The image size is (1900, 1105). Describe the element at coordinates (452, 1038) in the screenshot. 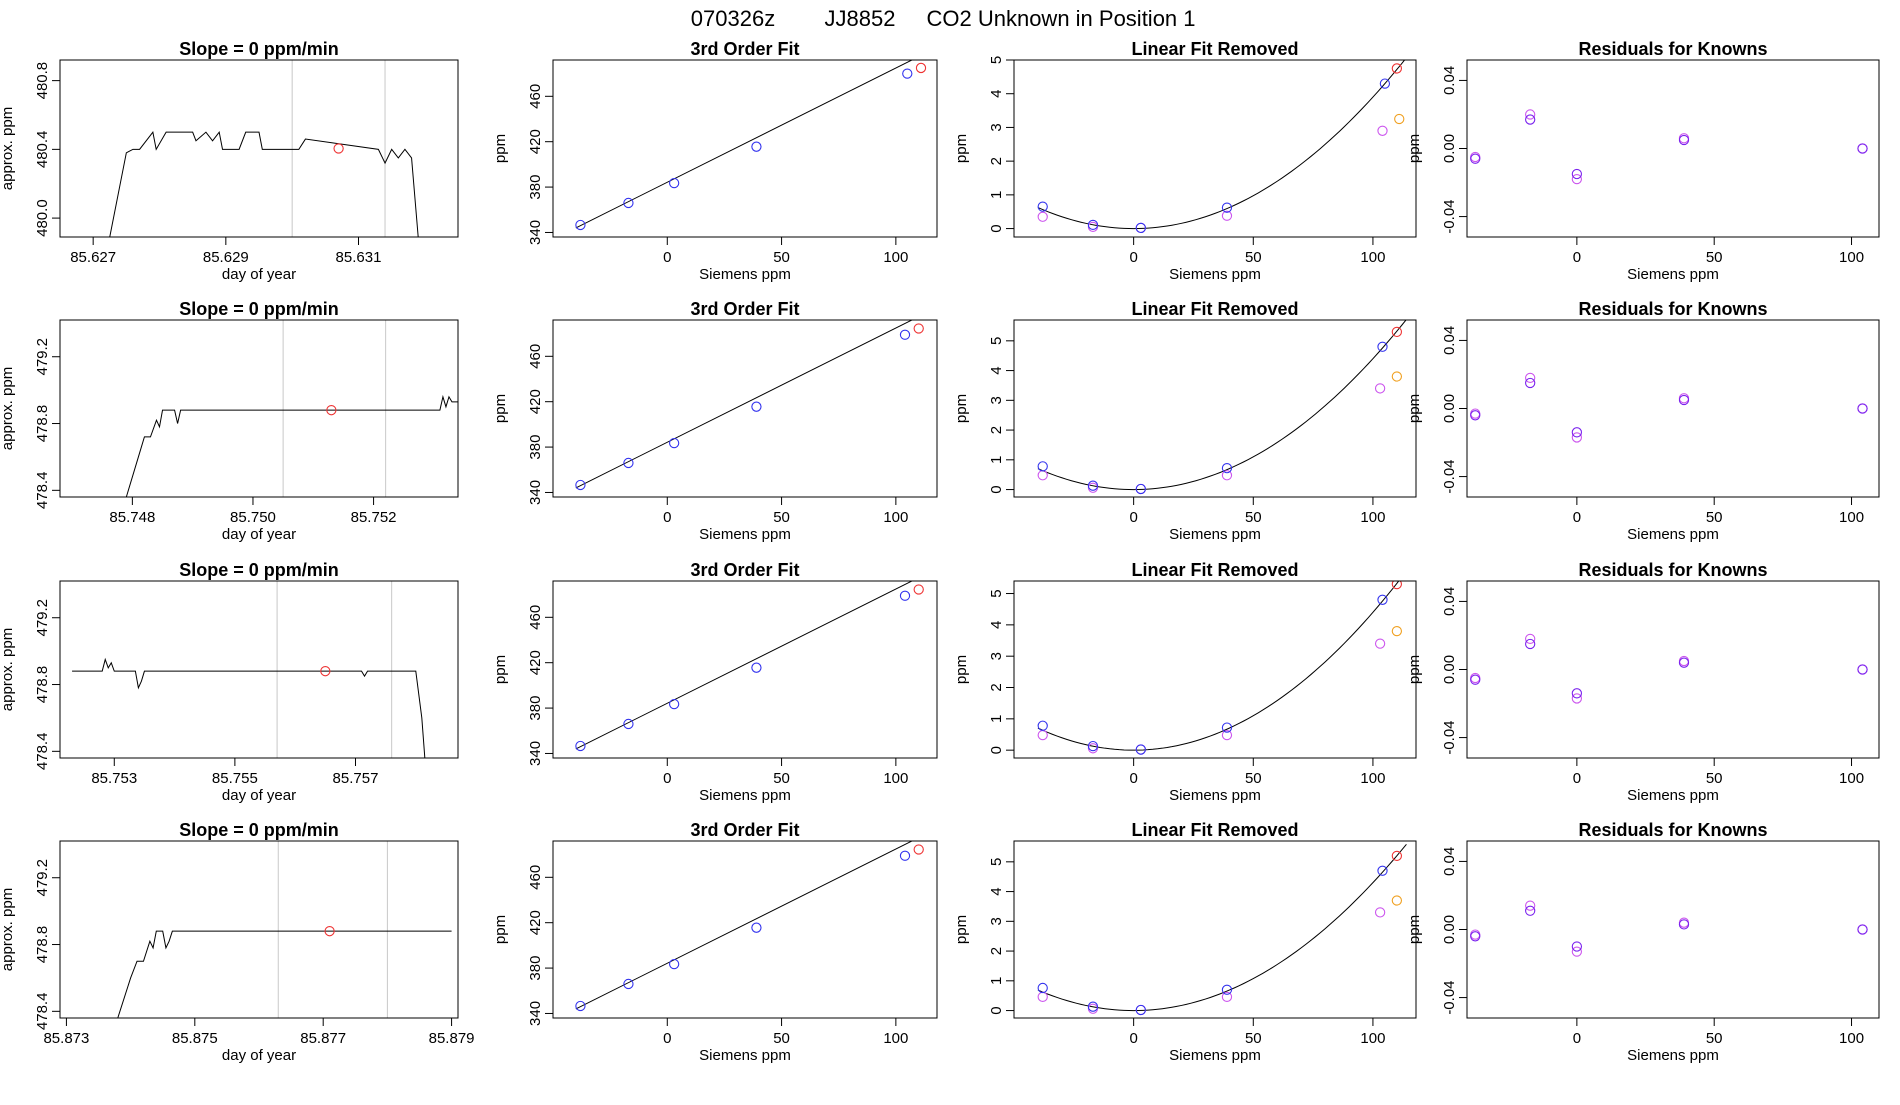

I see `x-tick-label: 85.879` at that location.